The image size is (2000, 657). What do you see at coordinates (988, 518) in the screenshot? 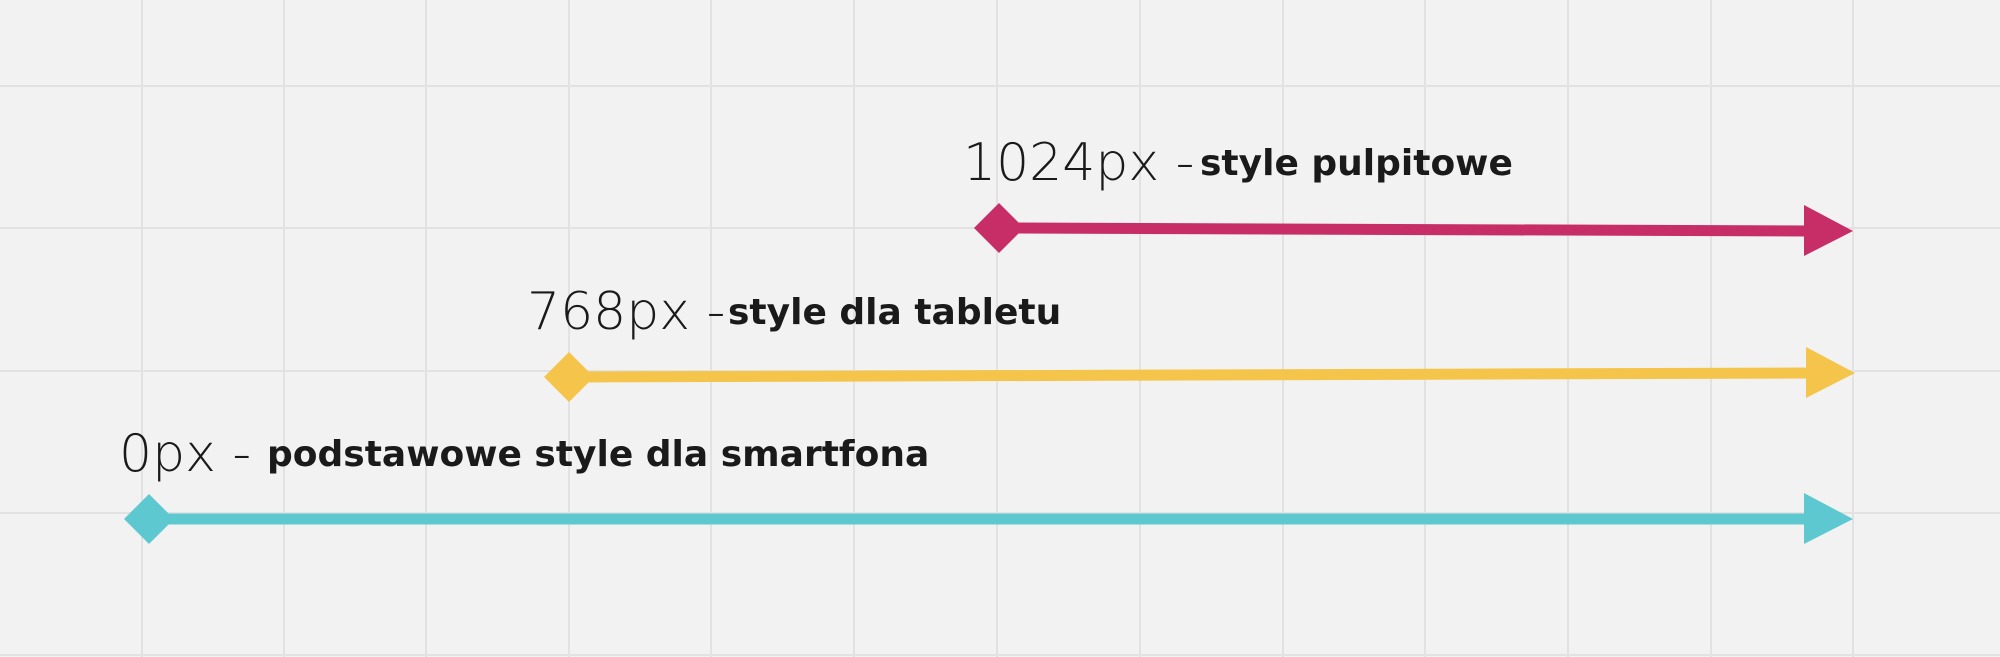
I see `track-smartphone` at bounding box center [988, 518].